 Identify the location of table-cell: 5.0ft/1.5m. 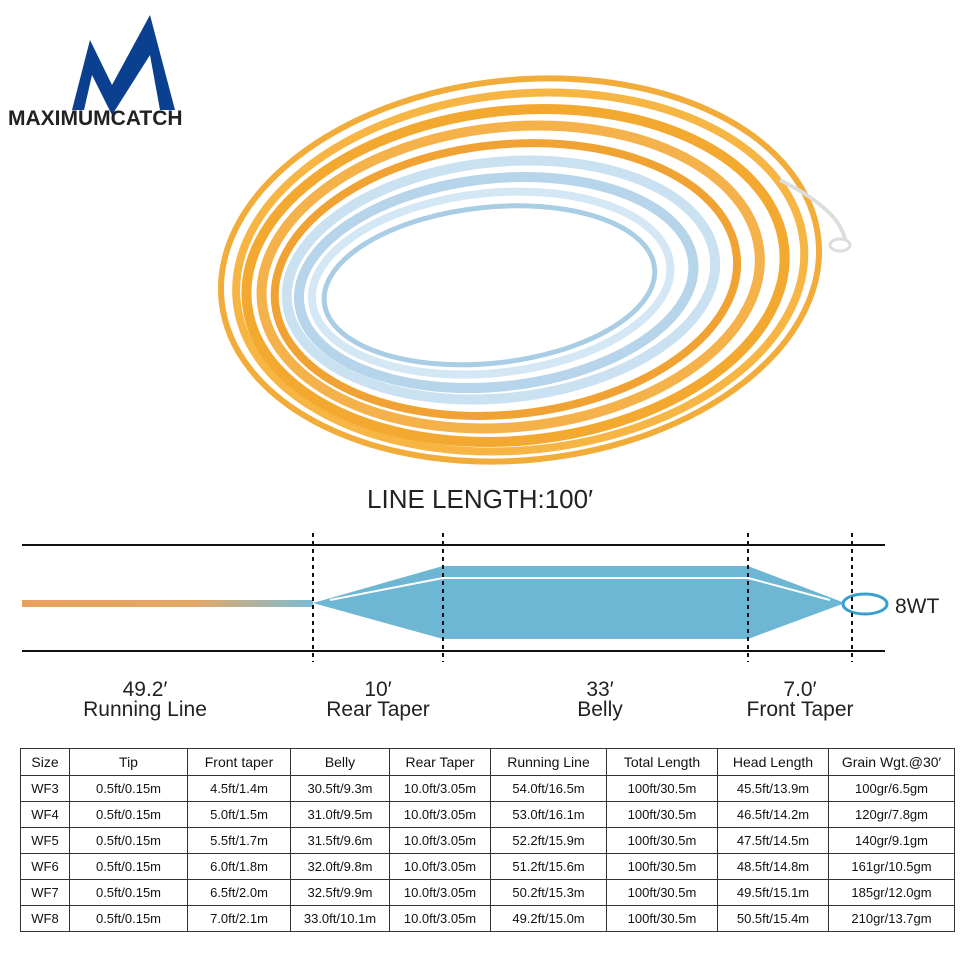
(239, 814).